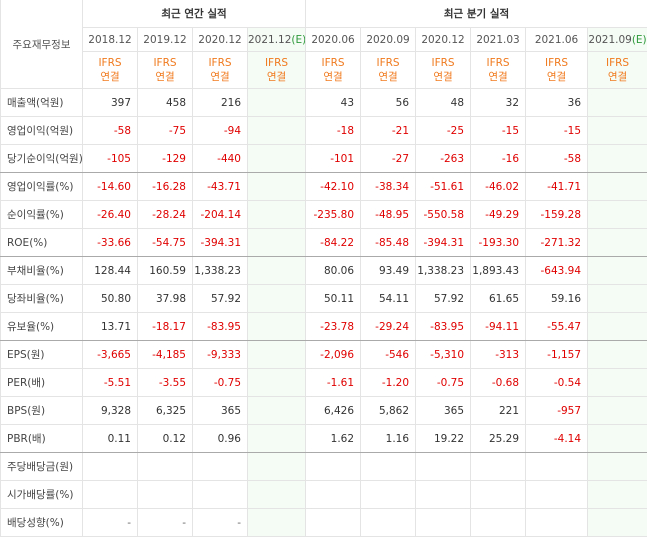  I want to click on value-cell: -2,096, so click(333, 354).